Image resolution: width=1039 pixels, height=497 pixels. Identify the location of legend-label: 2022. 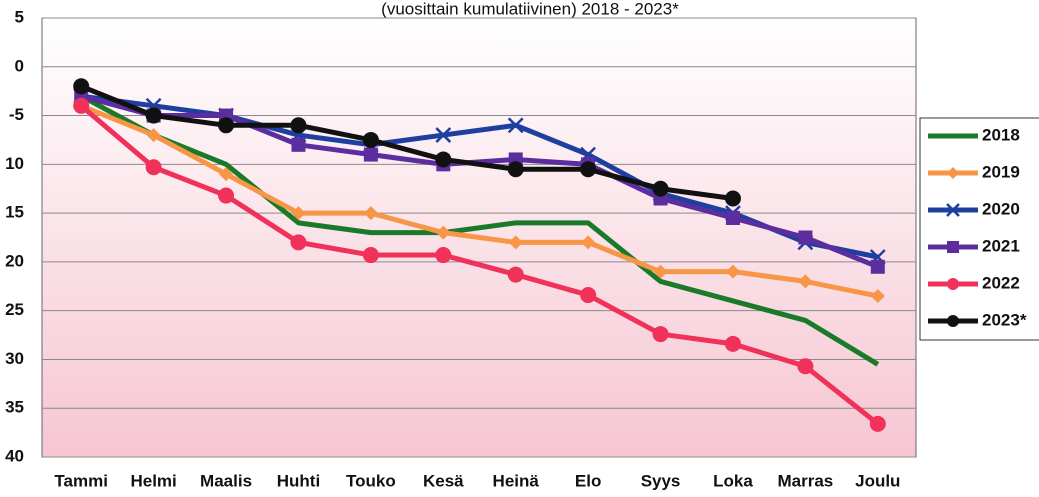
(1001, 282).